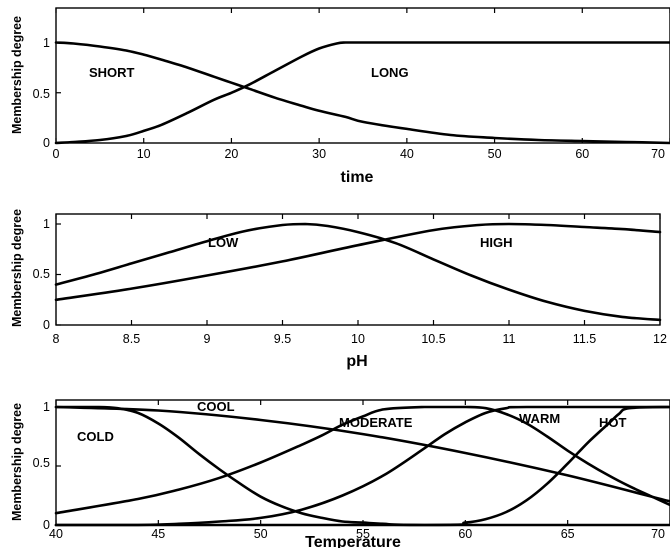 This screenshot has width=670, height=548. I want to click on series-label-moderate: MODERATE, so click(376, 422).